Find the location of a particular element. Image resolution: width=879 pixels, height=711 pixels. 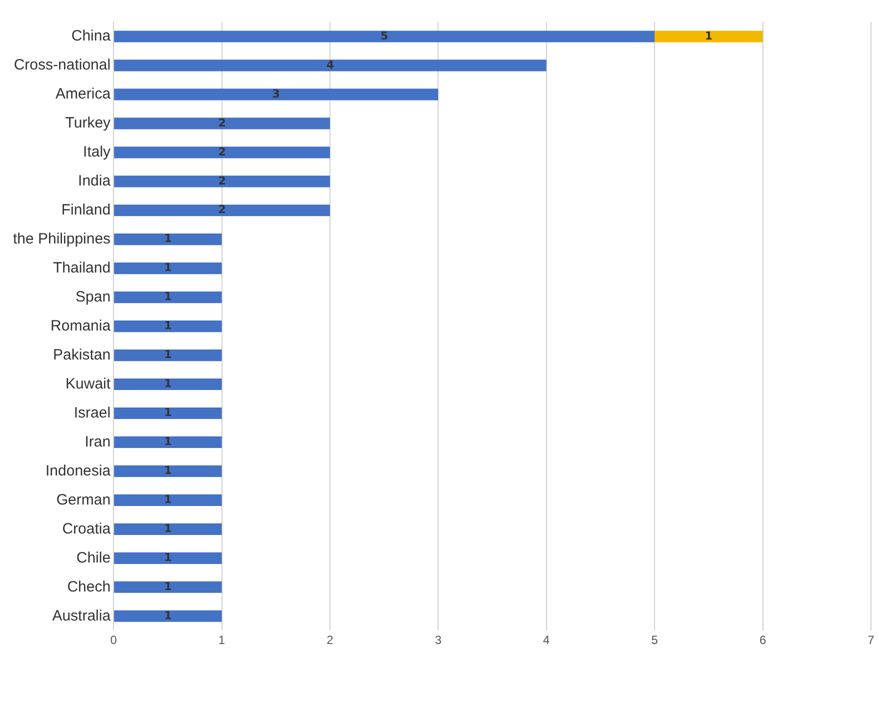

y-tick-label: Cross-national is located at coordinates (62, 65).